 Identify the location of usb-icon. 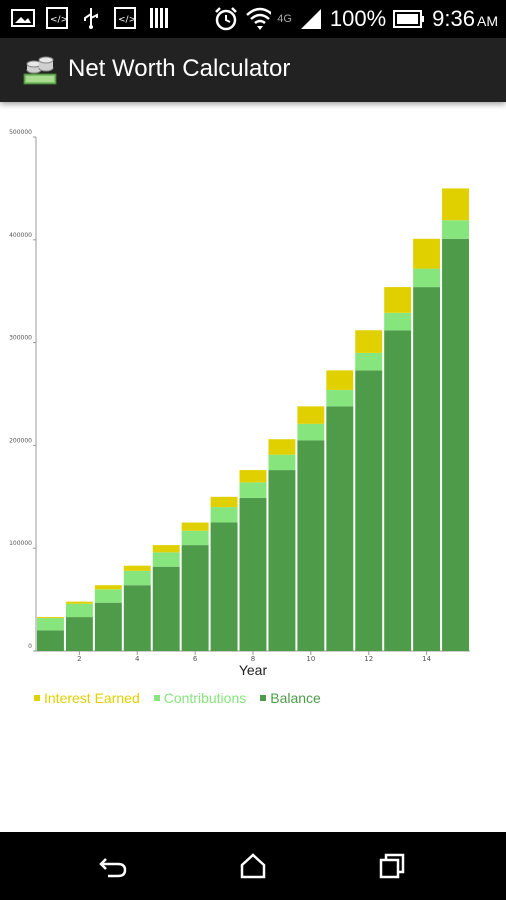
(91, 18).